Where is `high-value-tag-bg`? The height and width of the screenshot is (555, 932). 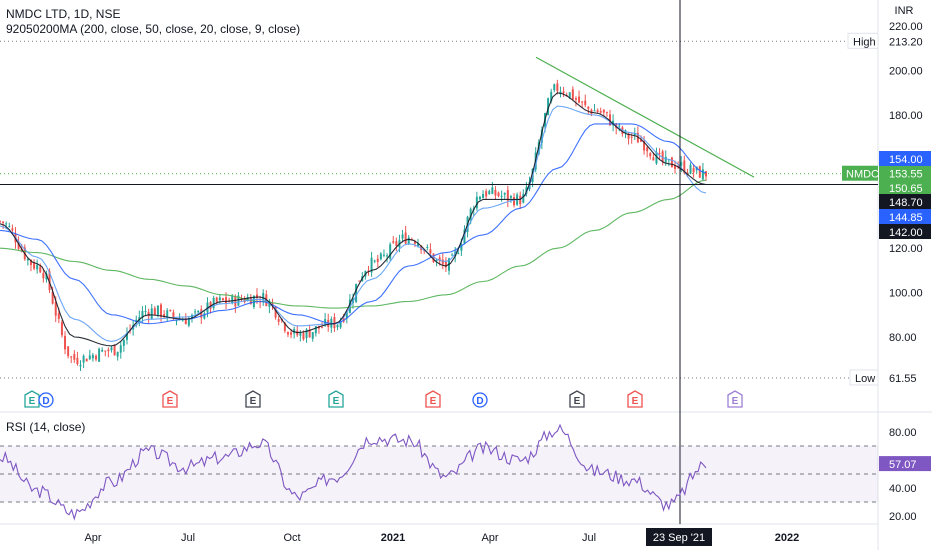 high-value-tag-bg is located at coordinates (905, 41).